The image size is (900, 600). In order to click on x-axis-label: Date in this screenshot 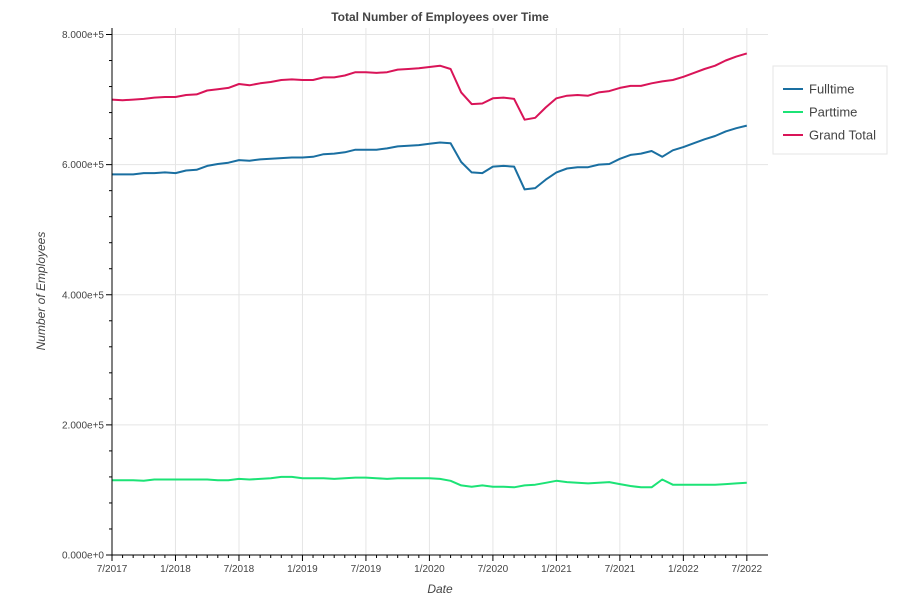, I will do `click(440, 589)`.